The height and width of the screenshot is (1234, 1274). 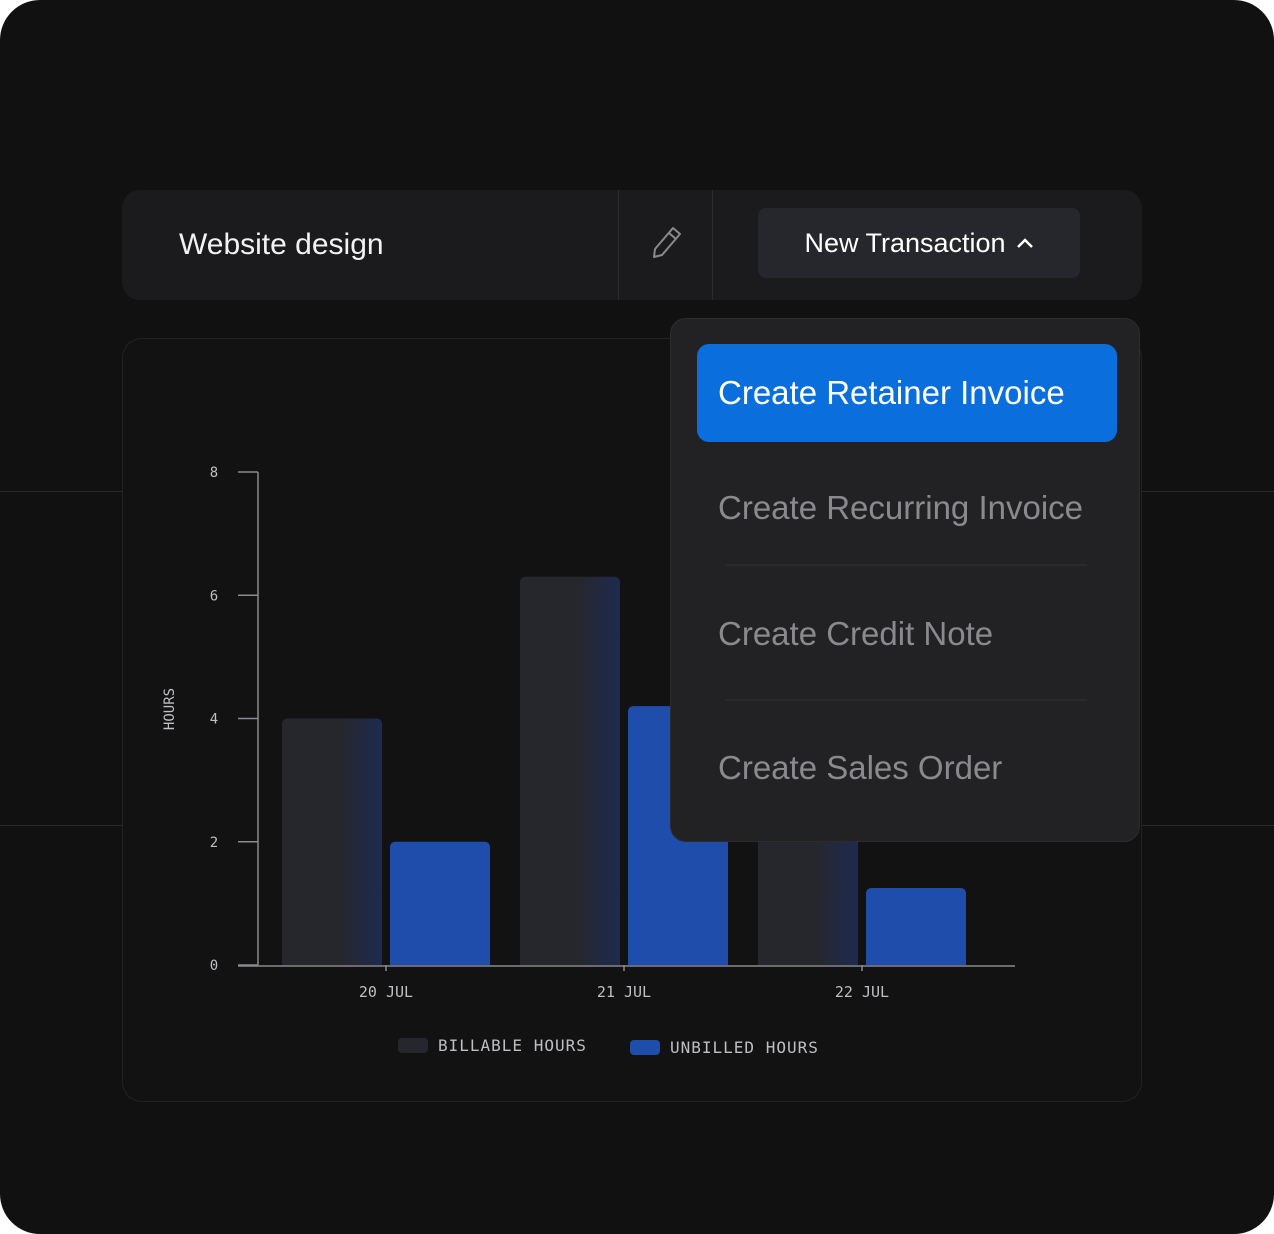 I want to click on x-tick-label: 21 JUL, so click(x=624, y=992).